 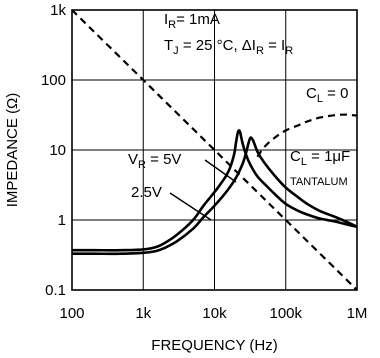 What do you see at coordinates (311, 93) in the screenshot?
I see `ann-cl0-main: C` at bounding box center [311, 93].